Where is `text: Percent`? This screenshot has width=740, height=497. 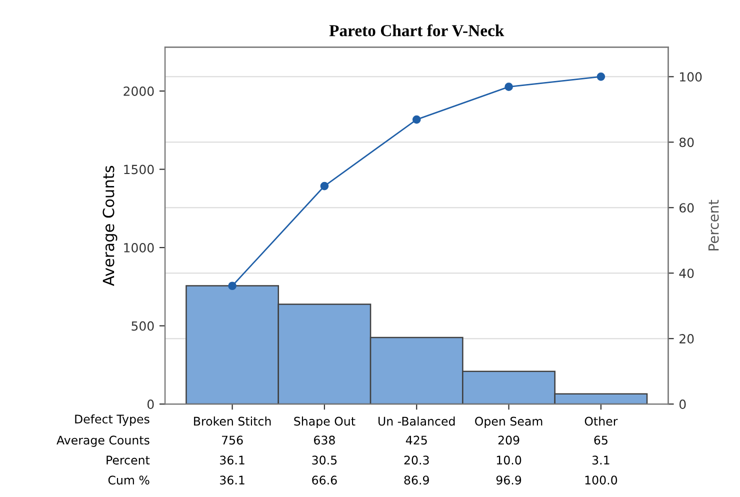 text: Percent is located at coordinates (128, 460).